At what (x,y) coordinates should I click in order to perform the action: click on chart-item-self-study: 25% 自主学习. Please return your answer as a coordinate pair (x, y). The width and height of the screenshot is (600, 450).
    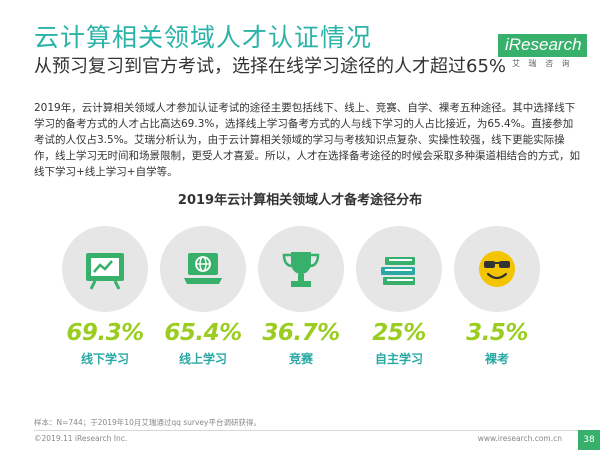
    Looking at the image, I should click on (399, 296).